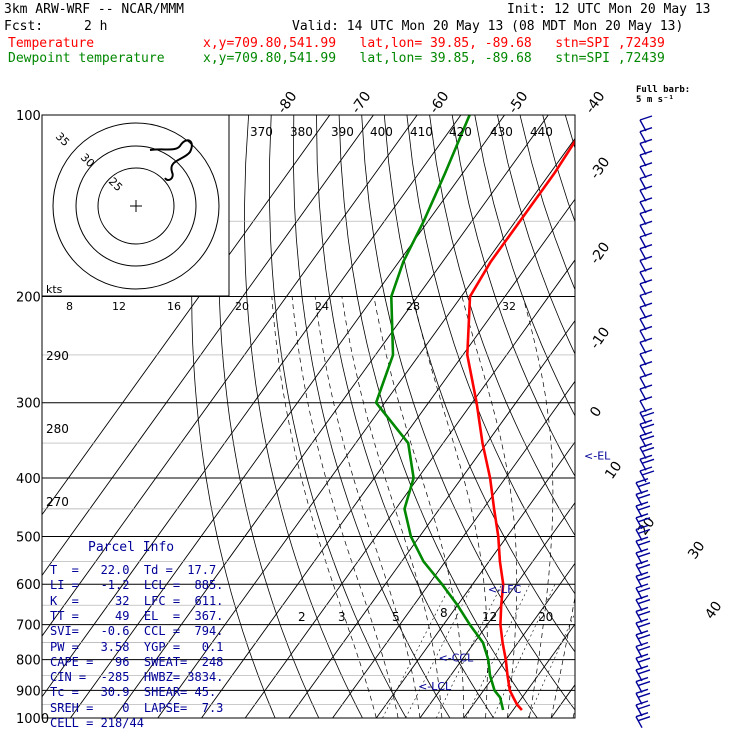 This screenshot has height=740, width=740. I want to click on pressure-label: 400, so click(28, 479).